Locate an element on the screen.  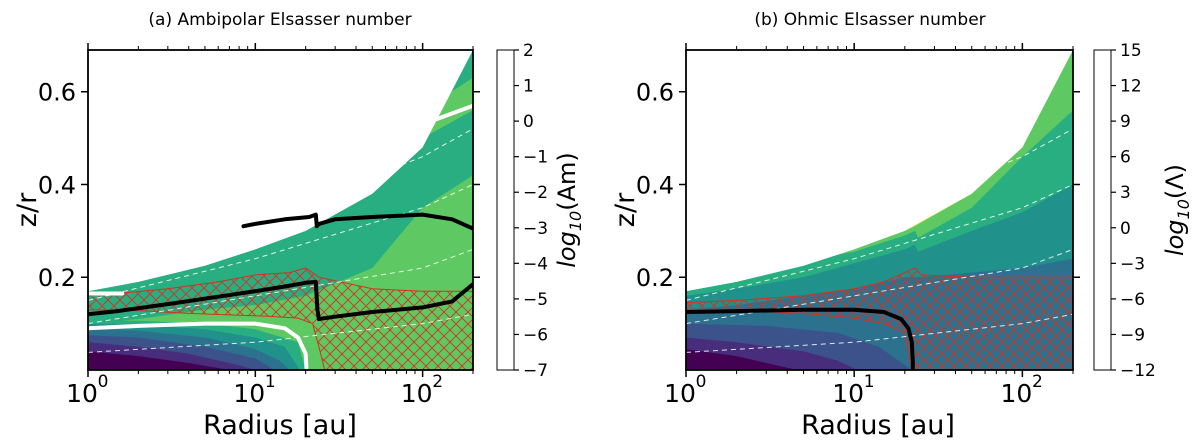
colorbar-tick-label: 12 is located at coordinates (1131, 87).